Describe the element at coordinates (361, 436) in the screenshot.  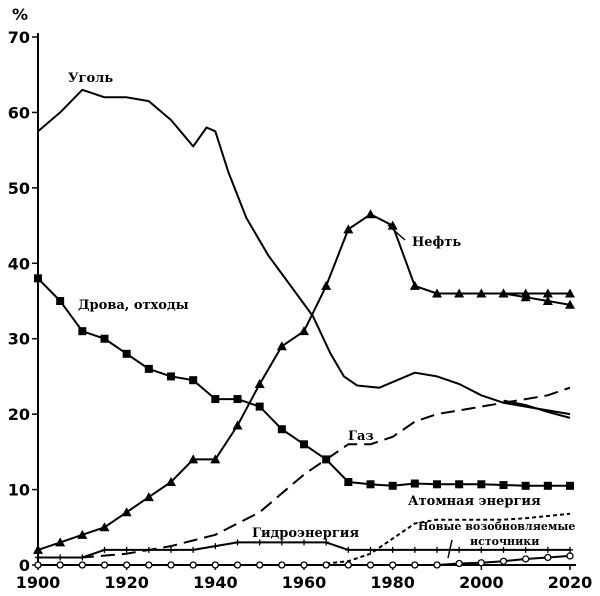
I see `label-gas: Газ` at that location.